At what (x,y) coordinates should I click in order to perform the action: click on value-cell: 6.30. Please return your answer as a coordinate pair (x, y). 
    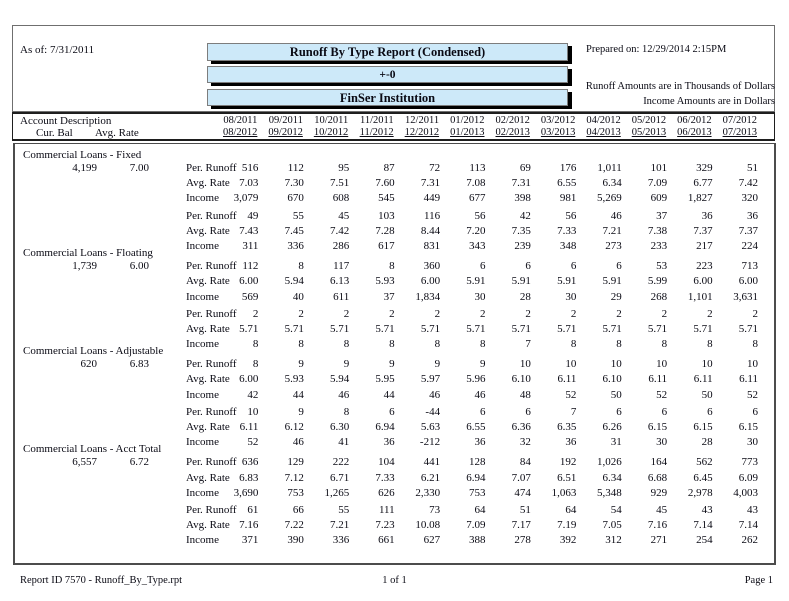
    Looking at the image, I should click on (340, 427).